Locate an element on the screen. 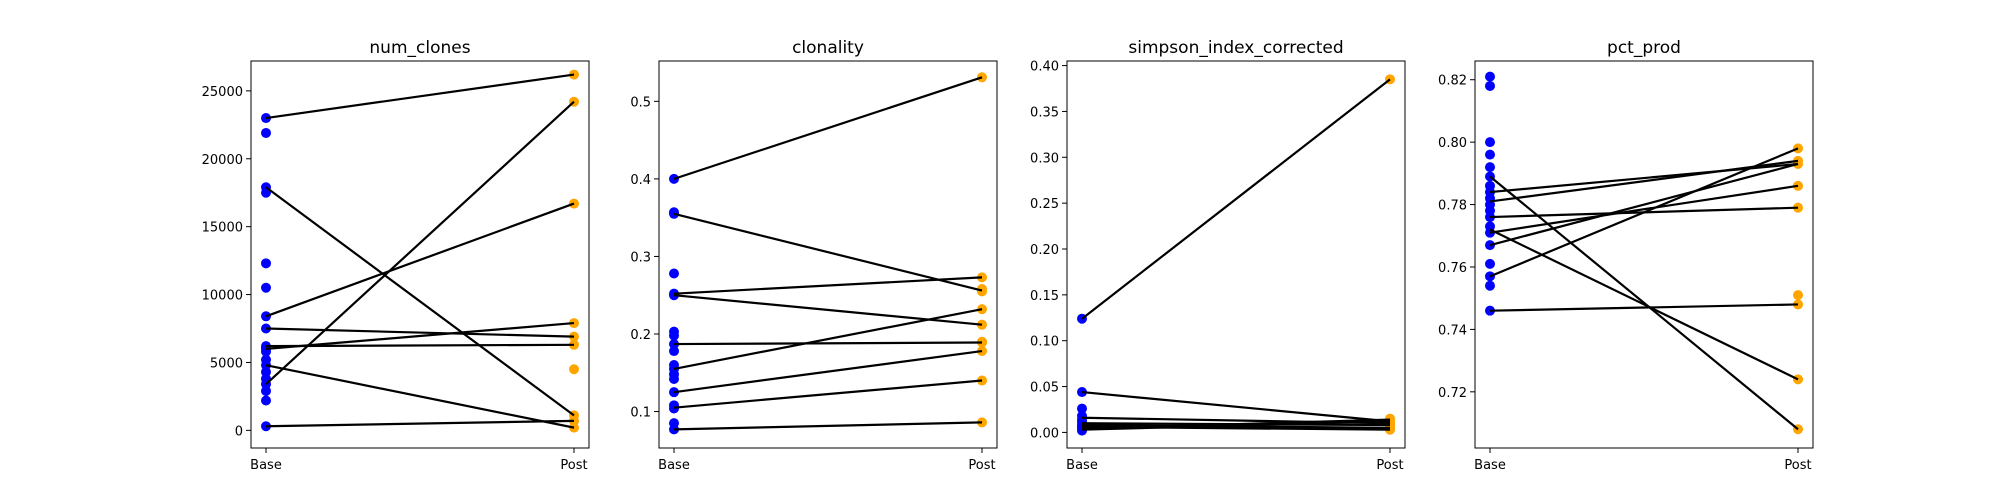 The image size is (2000, 500). y-tick-label: 15000 is located at coordinates (222, 228).